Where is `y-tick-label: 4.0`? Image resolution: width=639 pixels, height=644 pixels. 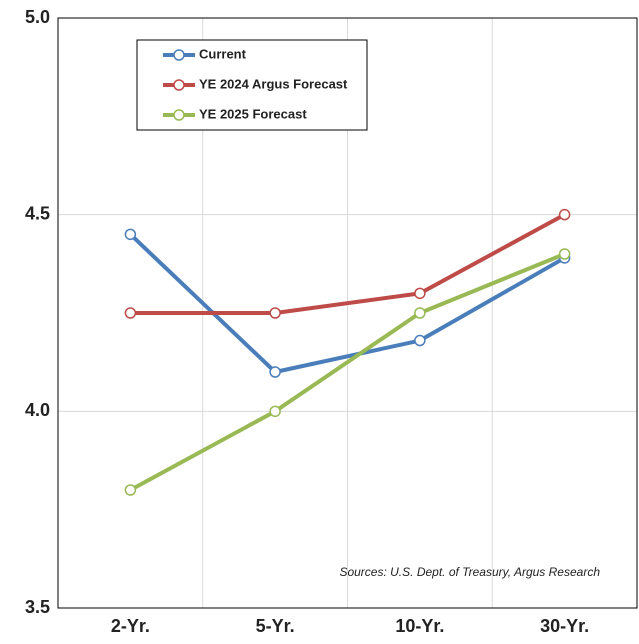 y-tick-label: 4.0 is located at coordinates (37, 410).